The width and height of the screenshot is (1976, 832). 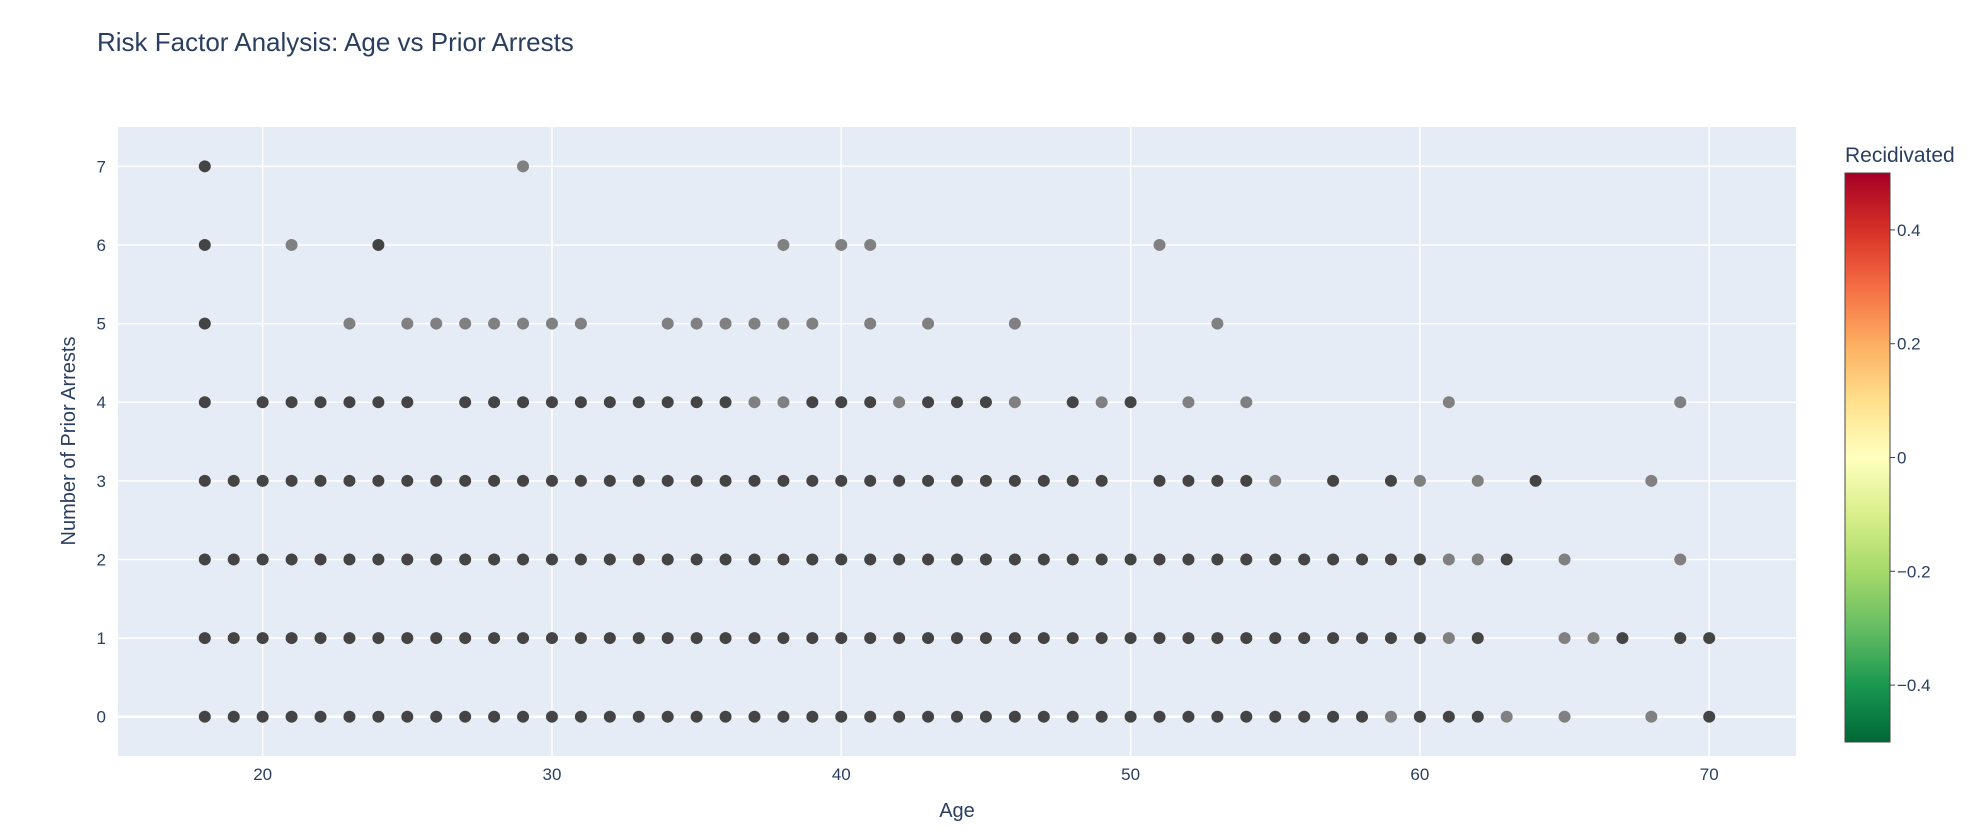 What do you see at coordinates (101, 245) in the screenshot?
I see `y-tick-label: 6` at bounding box center [101, 245].